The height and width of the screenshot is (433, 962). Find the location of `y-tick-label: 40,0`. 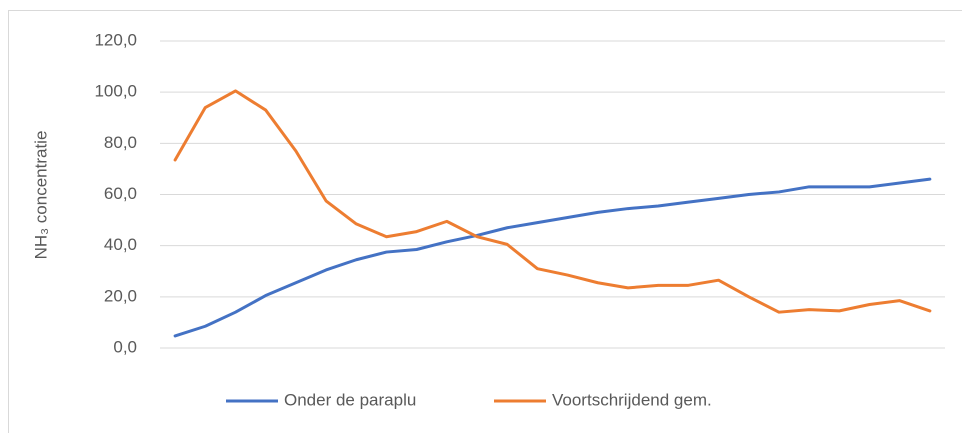

y-tick-label: 40,0 is located at coordinates (120, 244).